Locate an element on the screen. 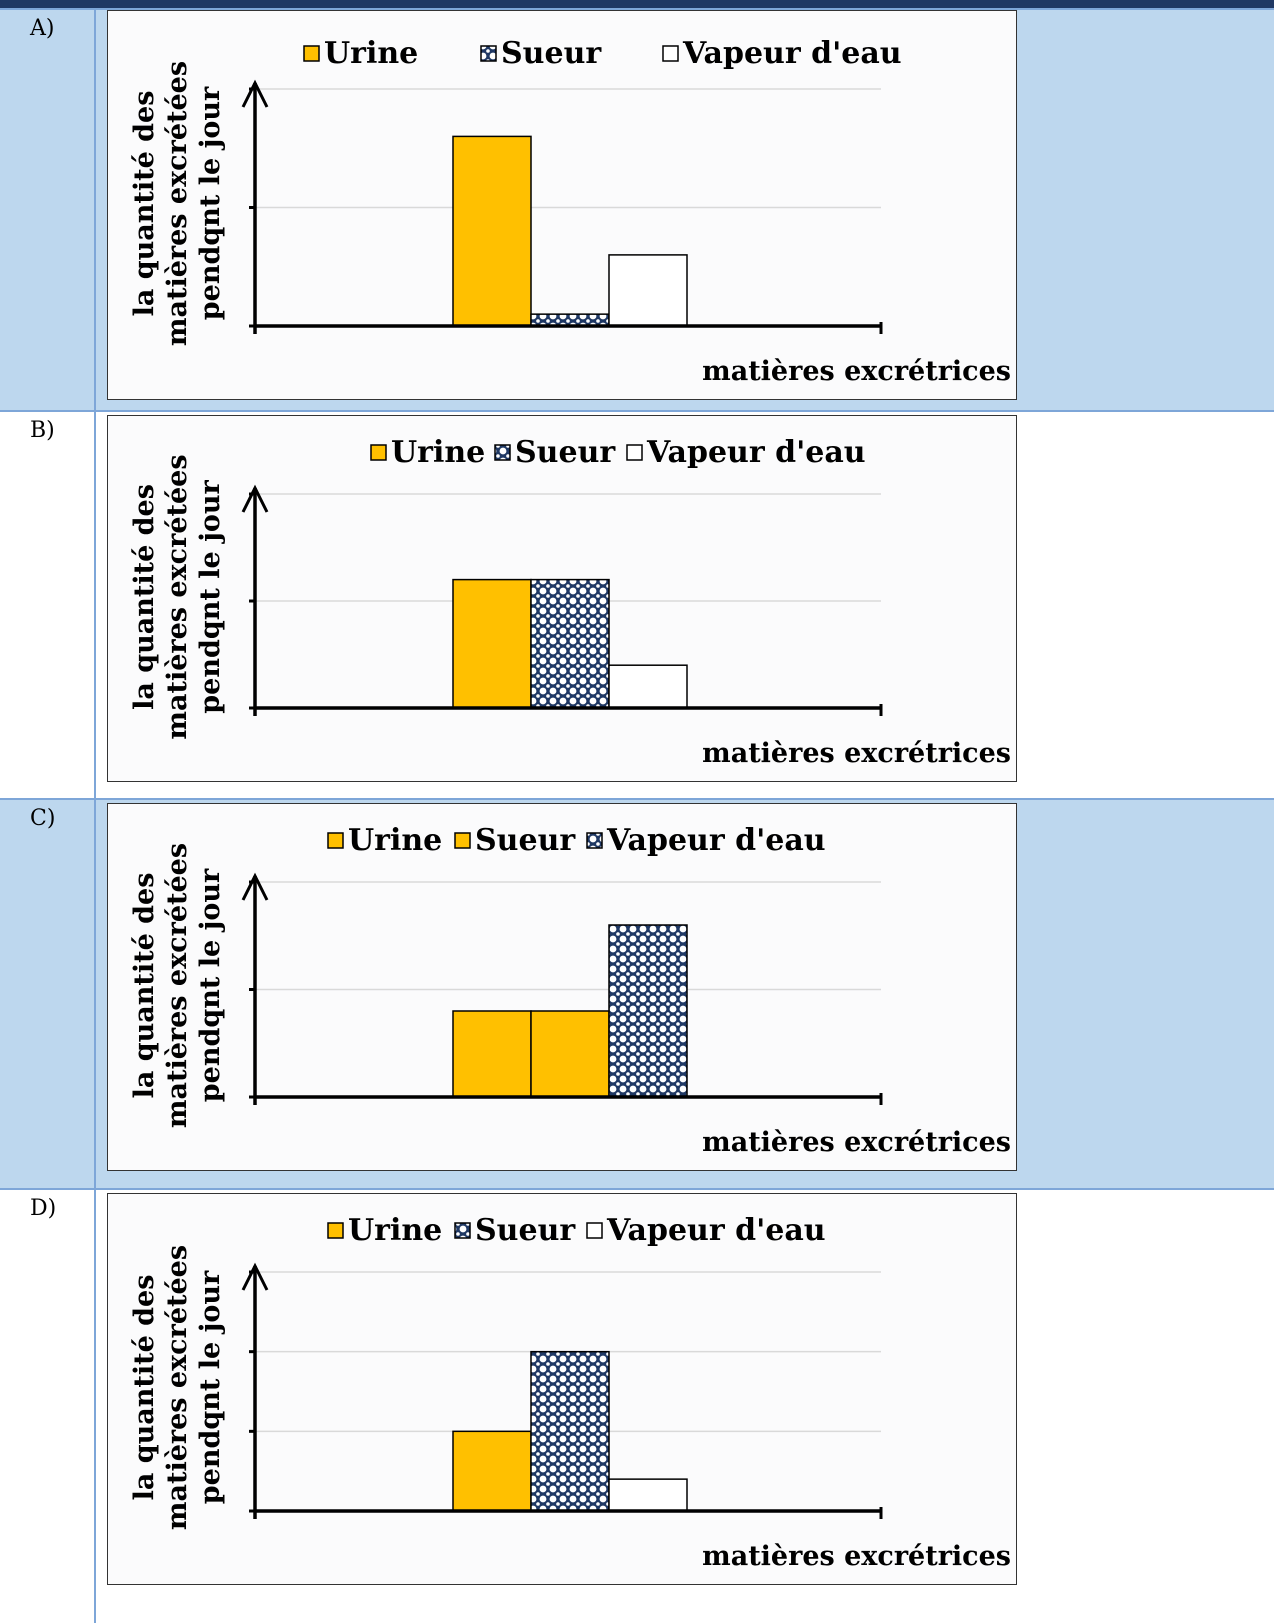 This screenshot has height=1623, width=1274. option-label: A) is located at coordinates (42, 28).